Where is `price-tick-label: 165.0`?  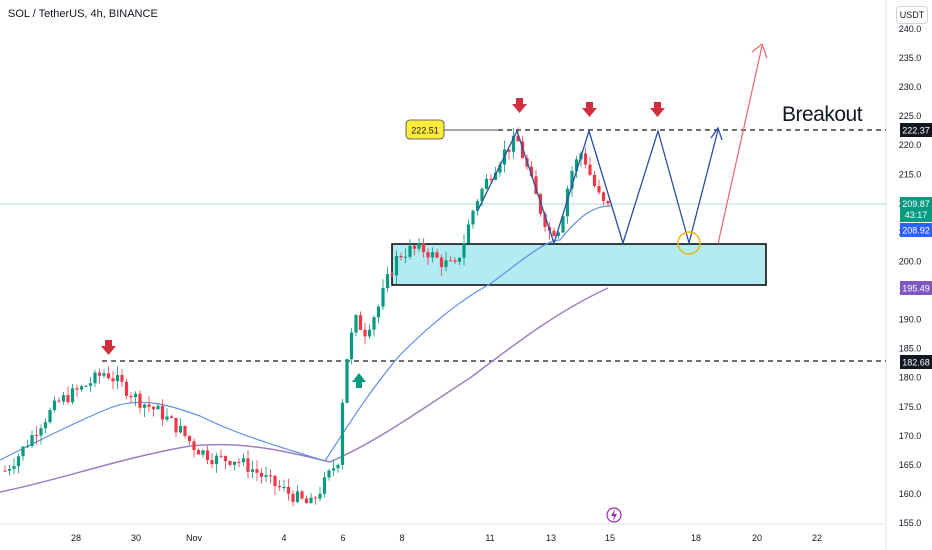
price-tick-label: 165.0 is located at coordinates (910, 465).